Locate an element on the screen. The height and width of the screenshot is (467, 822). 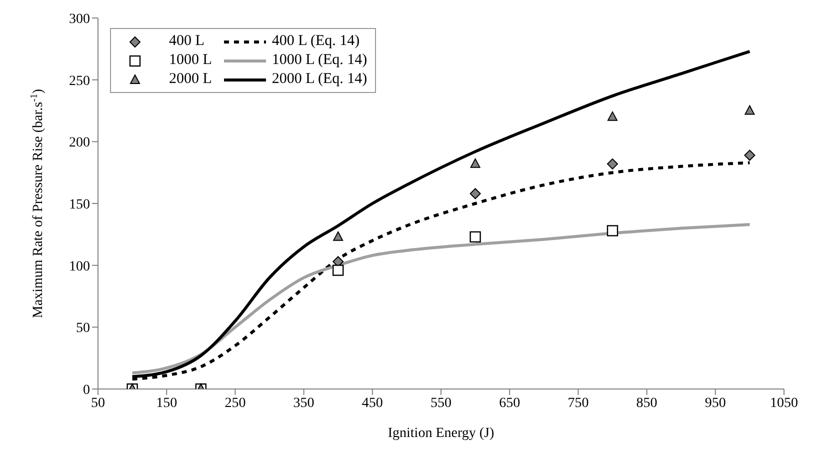
y-tick-label: 50 is located at coordinates (83, 328).